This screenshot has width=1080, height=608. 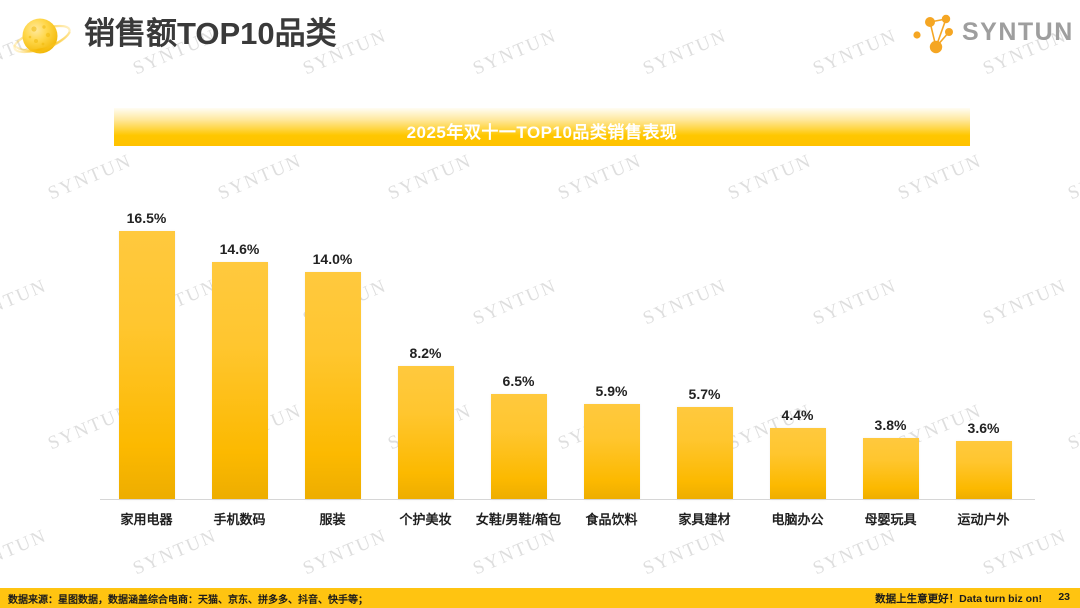 I want to click on bar-slot: 14.6%, so click(x=239, y=335).